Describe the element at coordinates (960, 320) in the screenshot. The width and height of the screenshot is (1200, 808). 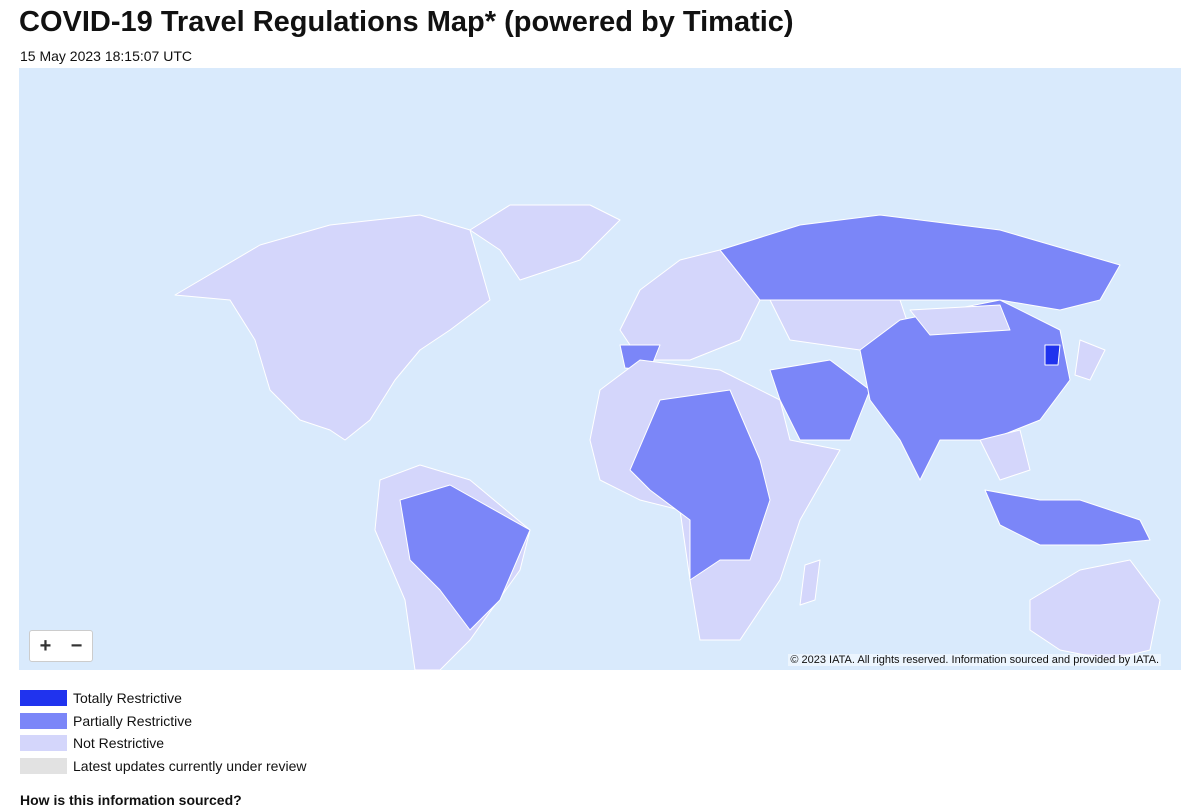
I see `mongolia` at that location.